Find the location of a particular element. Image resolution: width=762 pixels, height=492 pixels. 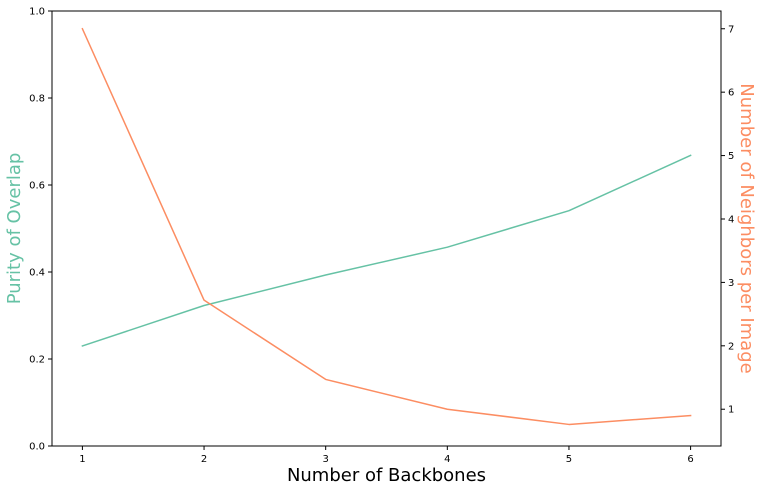

right-y-tick-label: 7 is located at coordinates (731, 29).